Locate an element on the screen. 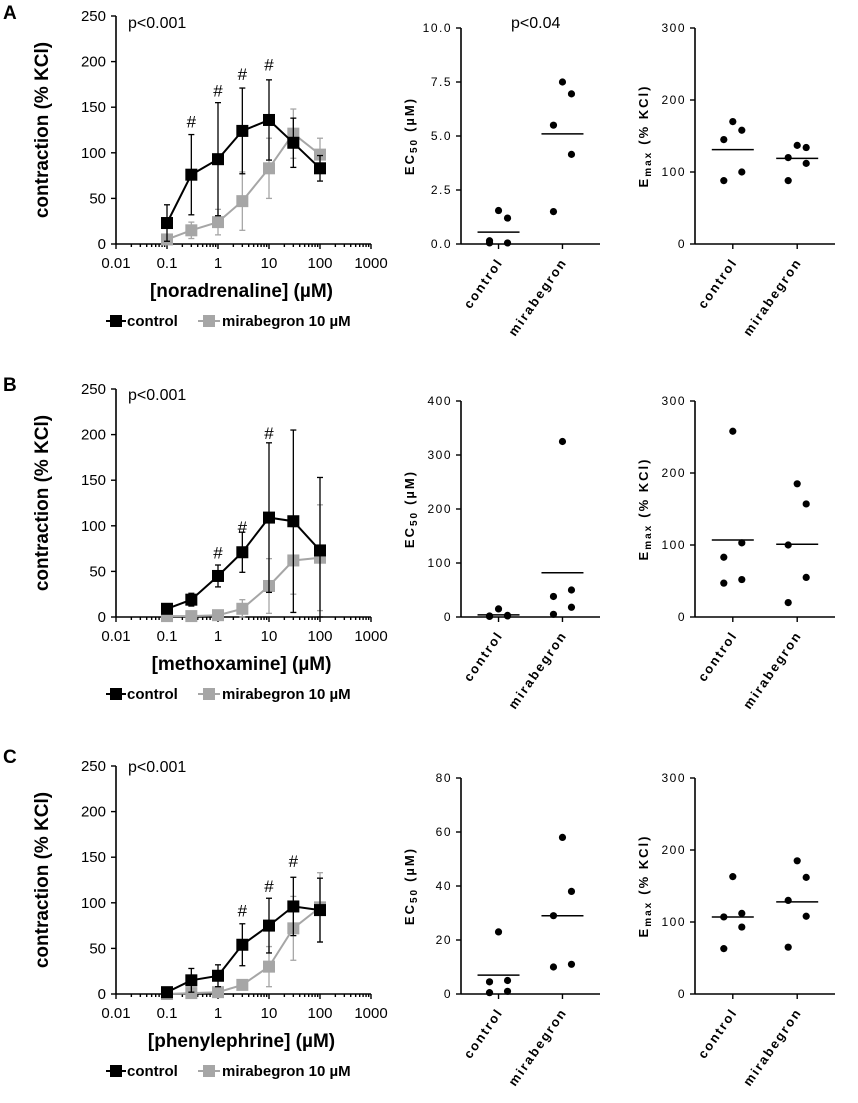 This screenshot has height=1103, width=858. y-tick-label: 150 is located at coordinates (93, 857).